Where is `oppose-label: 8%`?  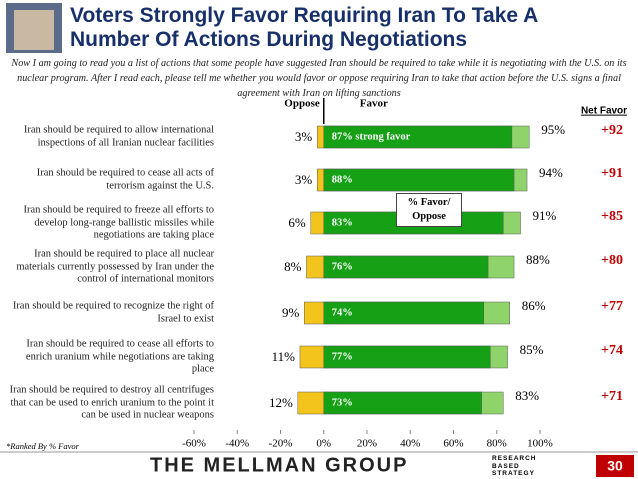
oppose-label: 8% is located at coordinates (293, 266).